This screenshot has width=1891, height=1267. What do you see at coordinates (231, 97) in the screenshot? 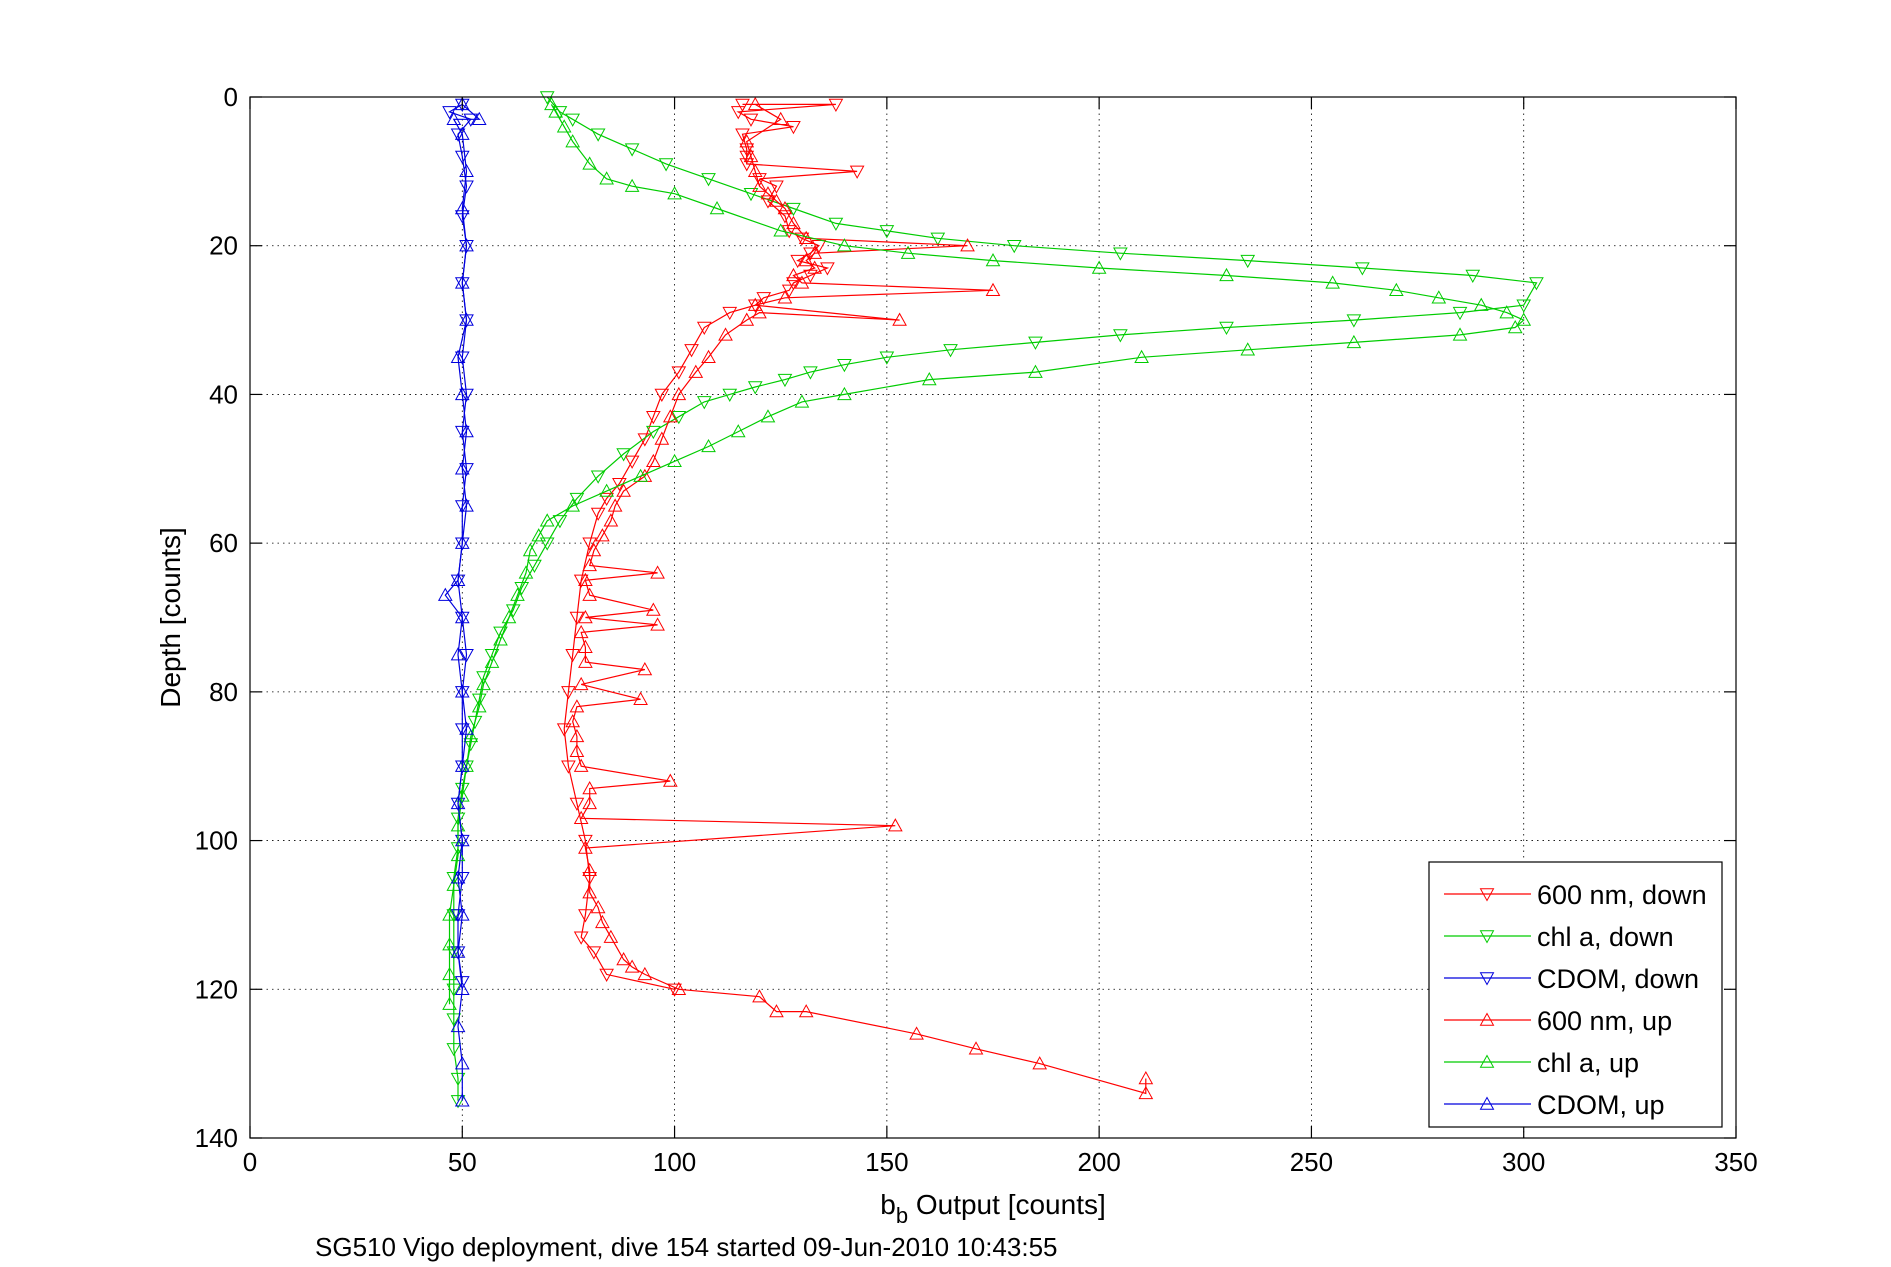
I see `y-tick-label: 0` at bounding box center [231, 97].